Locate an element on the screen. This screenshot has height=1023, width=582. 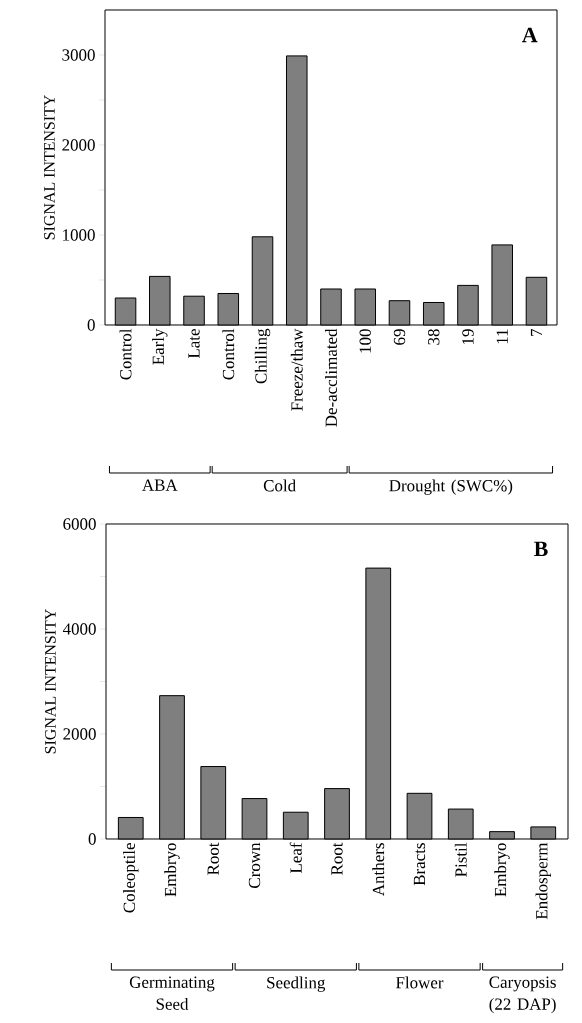
text: Cold is located at coordinates (279, 485).